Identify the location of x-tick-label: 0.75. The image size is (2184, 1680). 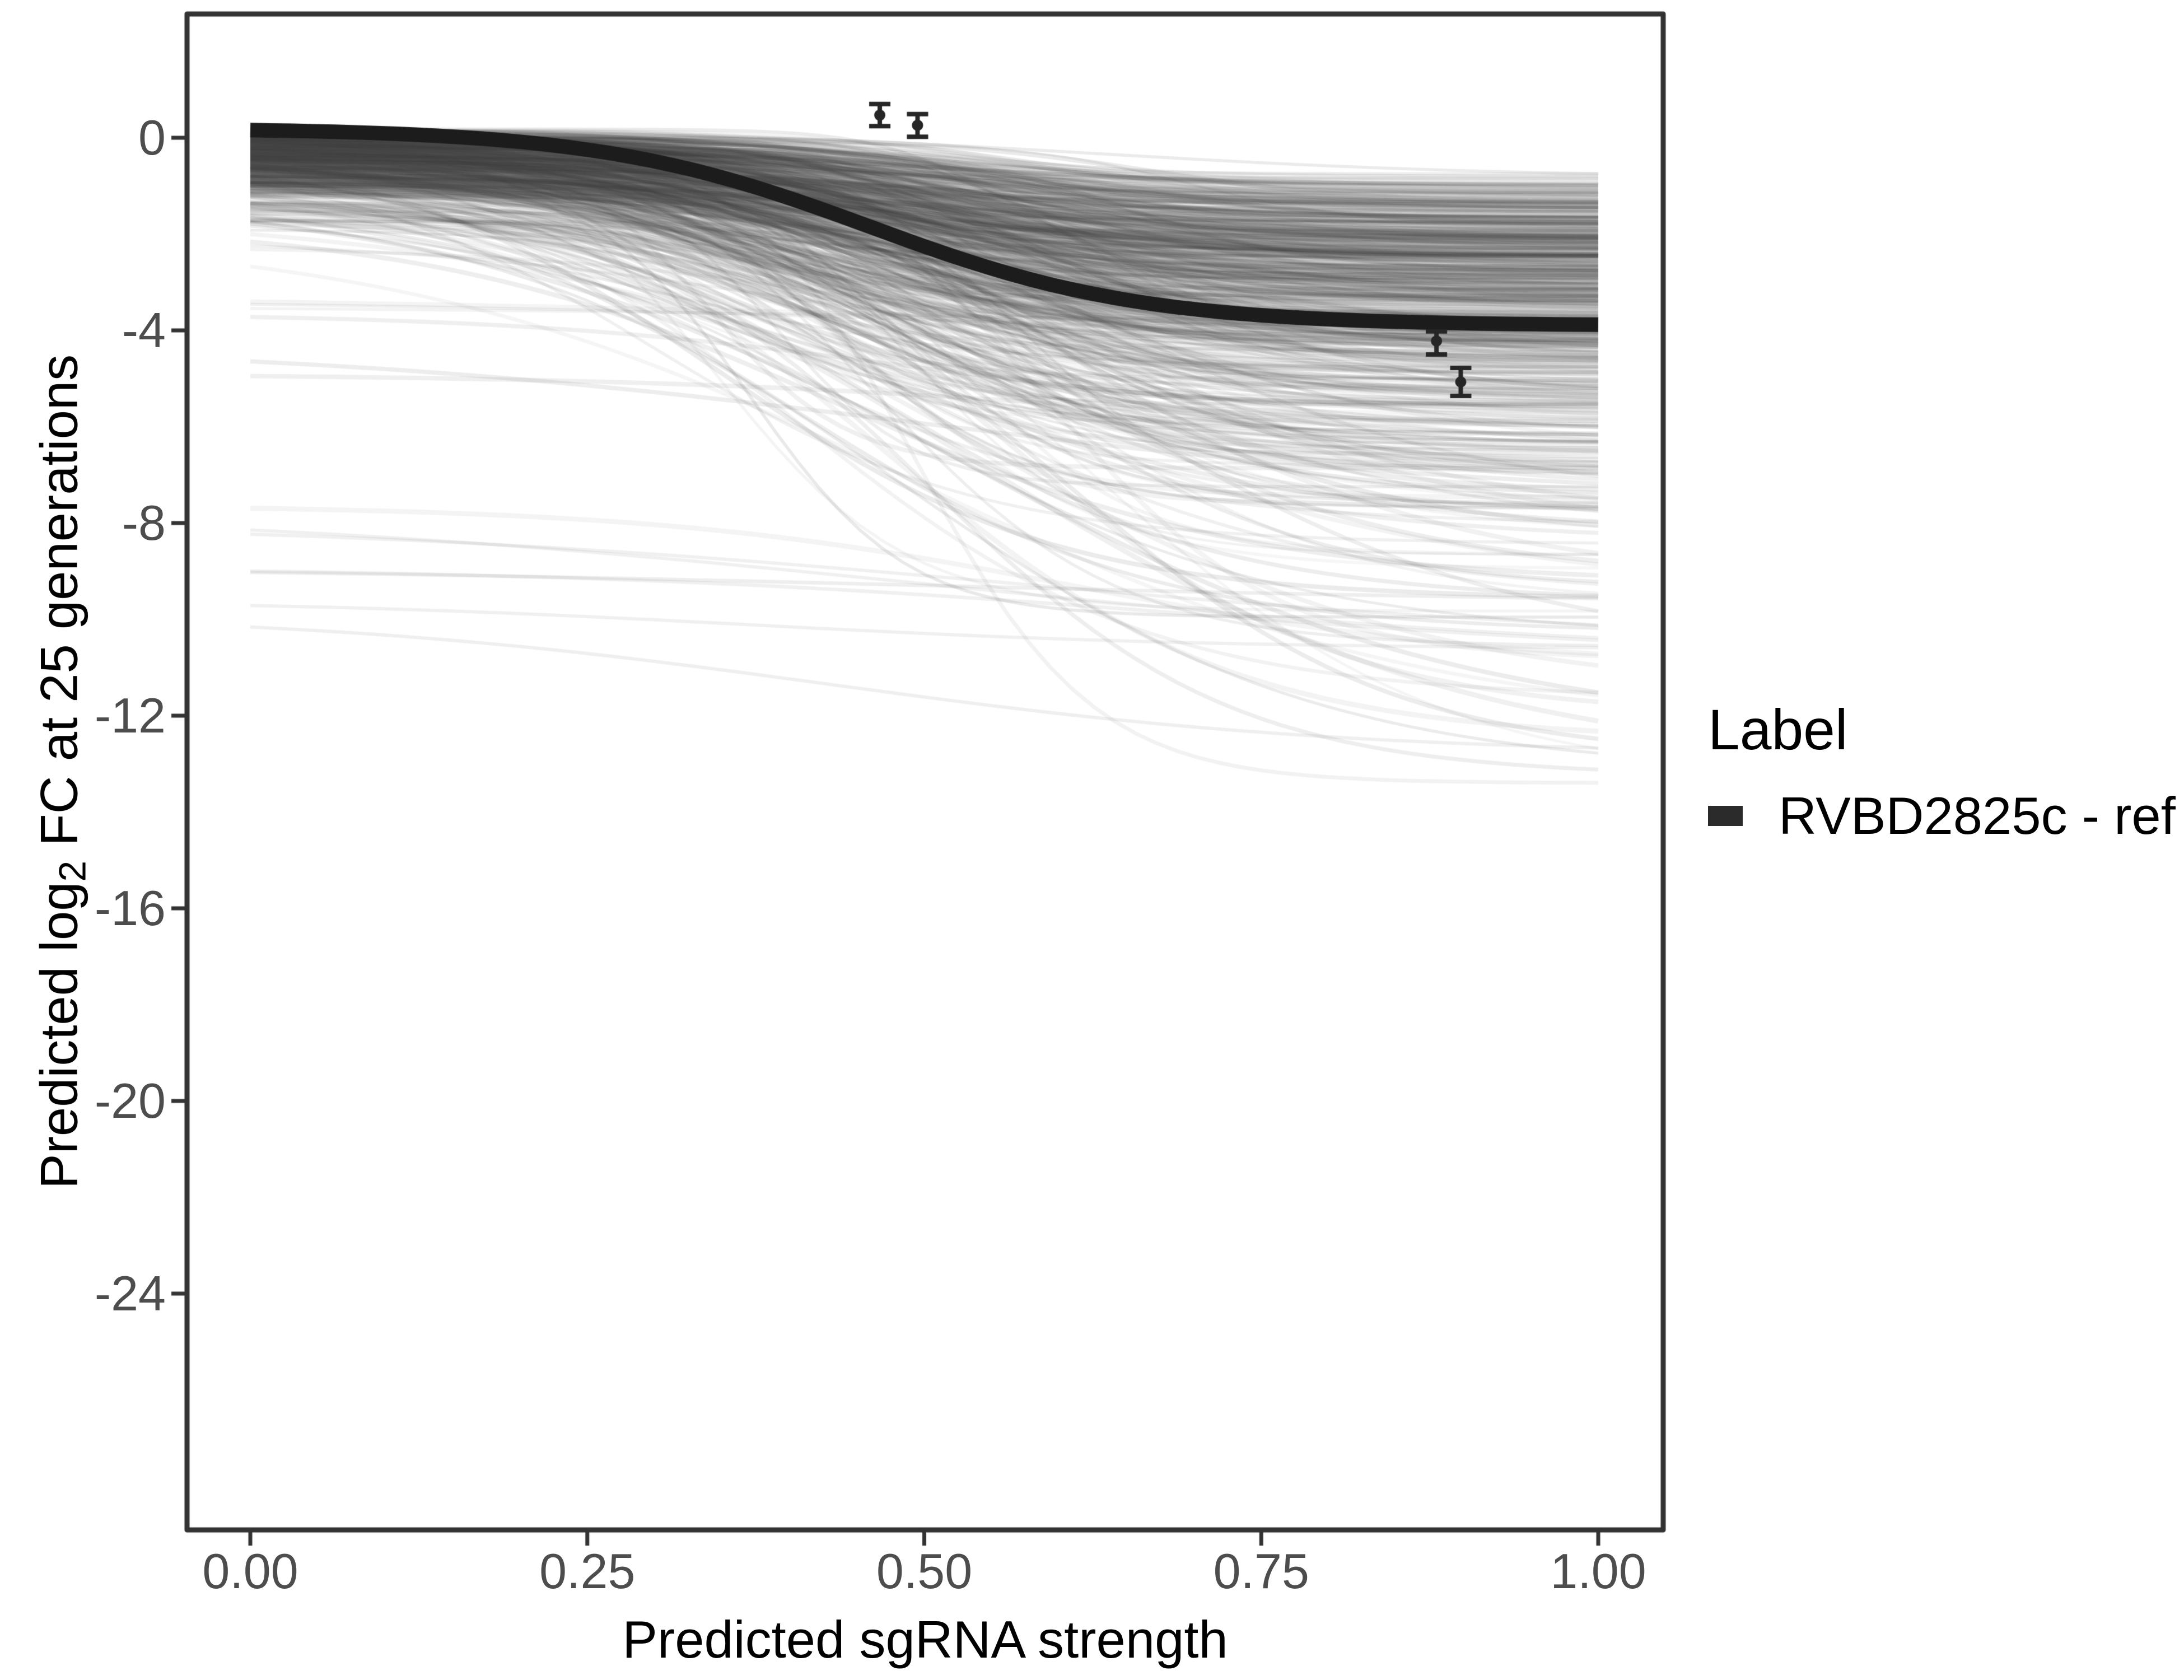
(1261, 1571).